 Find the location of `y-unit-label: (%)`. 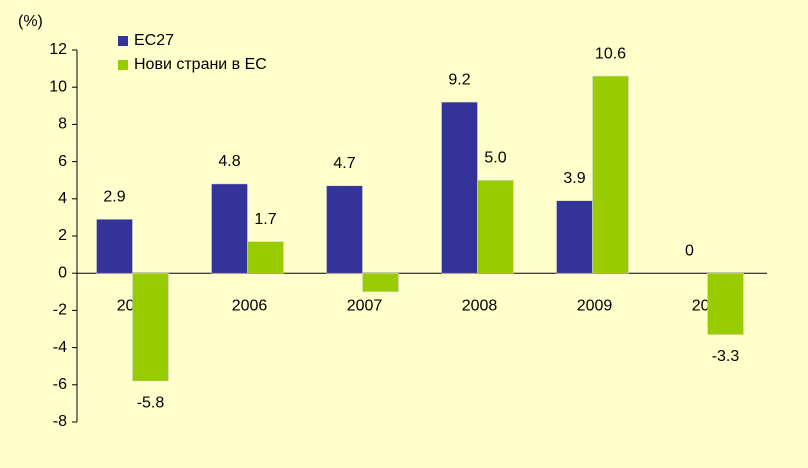

y-unit-label: (%) is located at coordinates (30, 21).